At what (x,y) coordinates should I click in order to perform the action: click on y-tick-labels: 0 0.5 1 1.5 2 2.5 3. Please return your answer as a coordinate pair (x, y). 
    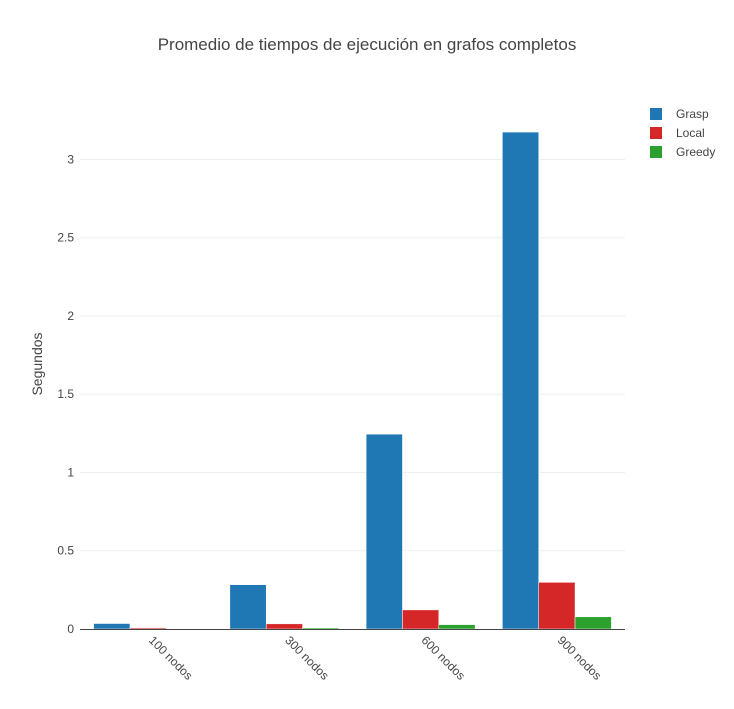
    Looking at the image, I should click on (65, 394).